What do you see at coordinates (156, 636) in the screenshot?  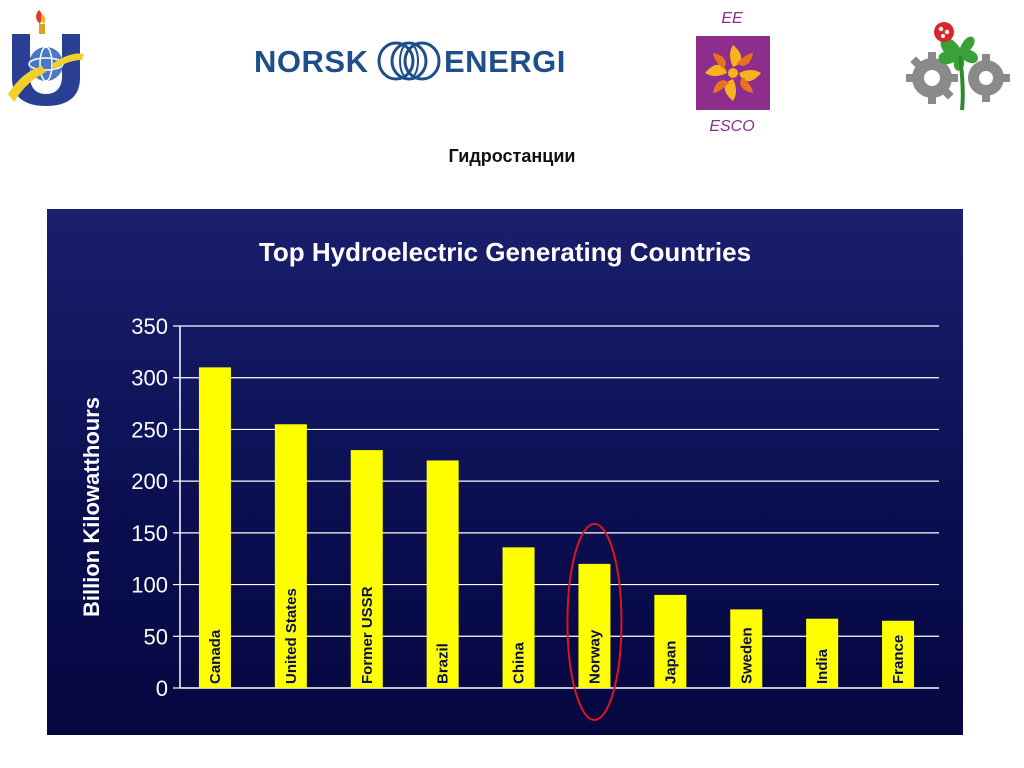 I see `y-tick-label: 50` at bounding box center [156, 636].